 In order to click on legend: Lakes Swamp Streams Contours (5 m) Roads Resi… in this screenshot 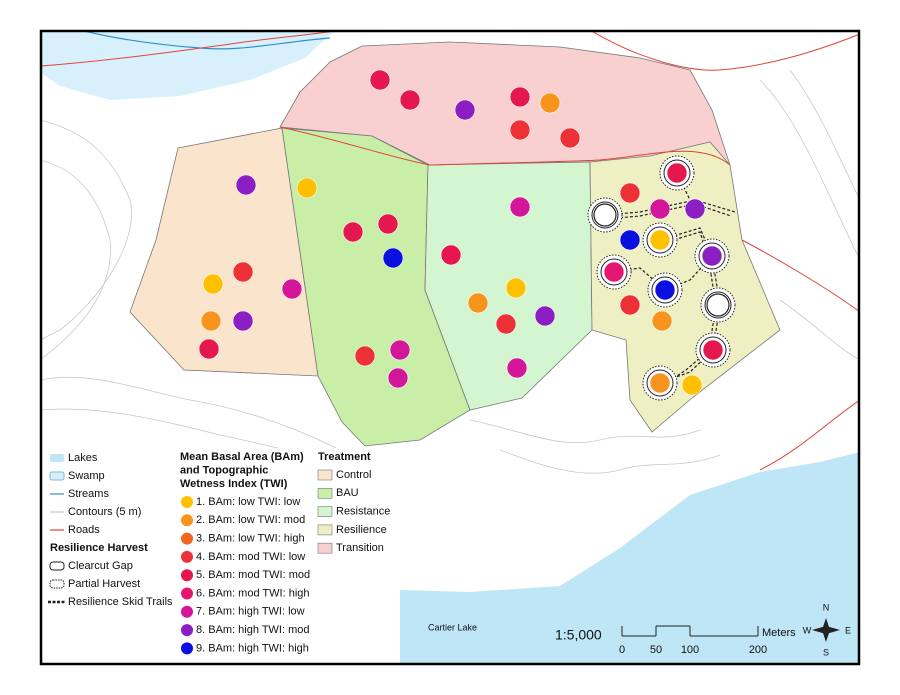, I will do `click(219, 553)`.